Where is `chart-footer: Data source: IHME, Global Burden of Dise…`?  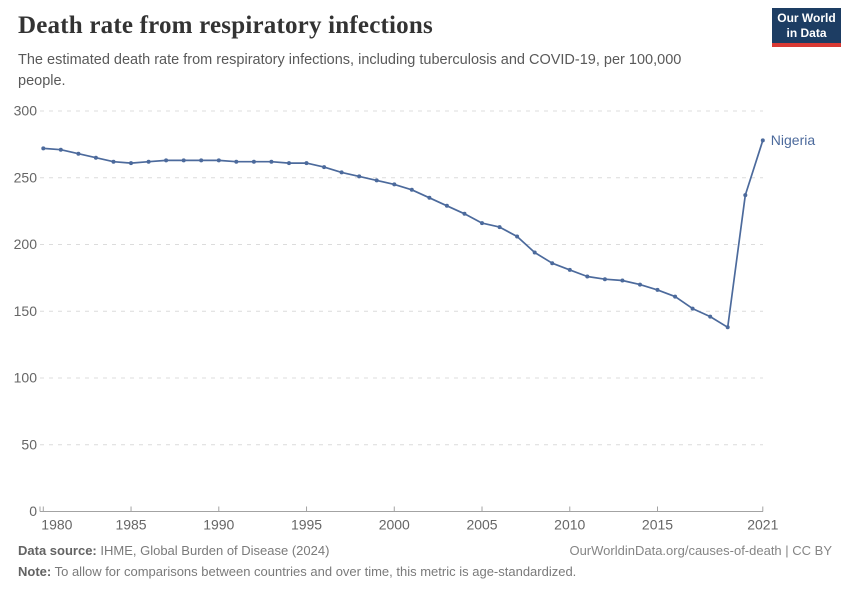 chart-footer: Data source: IHME, Global Burden of Dise… is located at coordinates (425, 561).